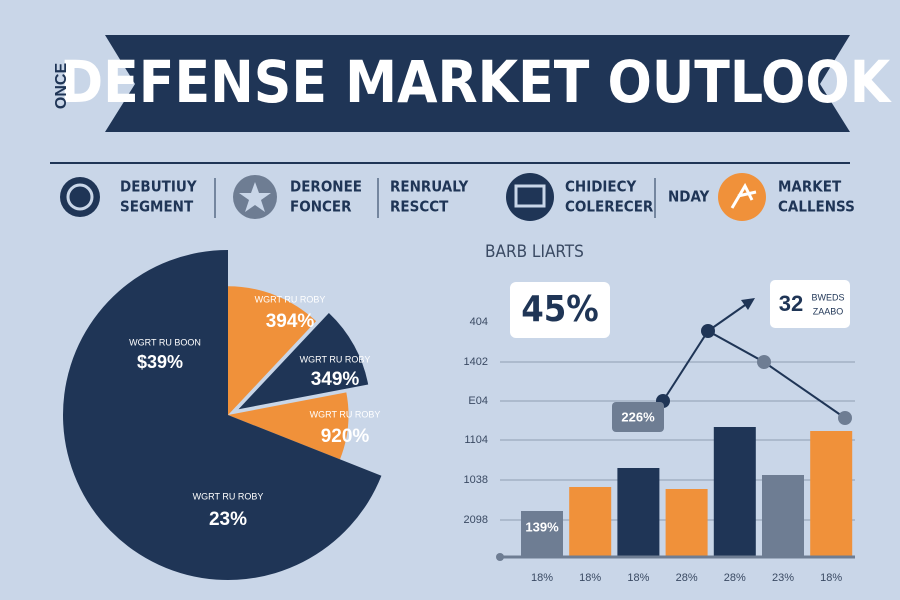 The image size is (900, 600). What do you see at coordinates (335, 379) in the screenshot?
I see `slice-label: 349%` at bounding box center [335, 379].